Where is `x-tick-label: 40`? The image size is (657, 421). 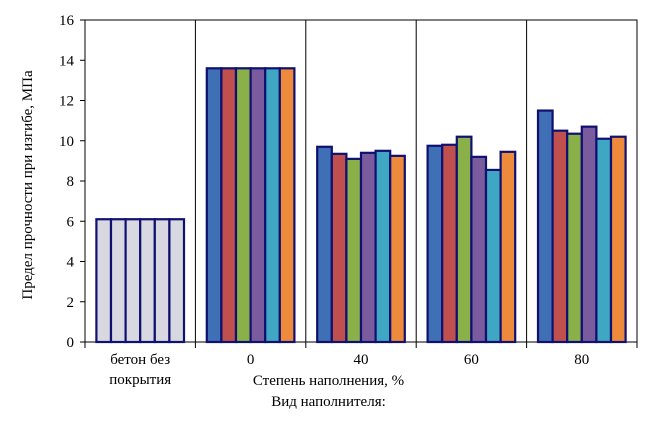 x-tick-label: 40 is located at coordinates (361, 360).